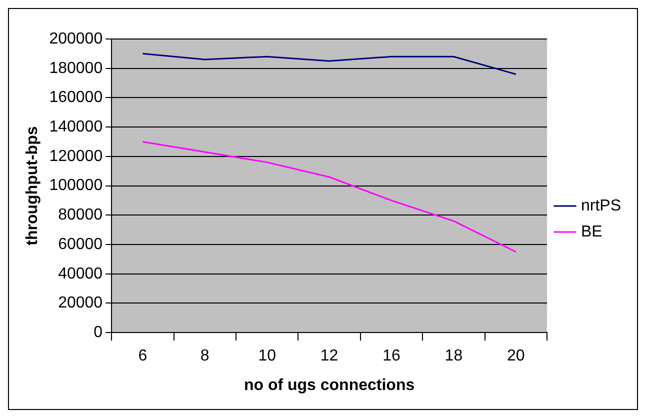  What do you see at coordinates (76, 185) in the screenshot?
I see `y-tick-label: 100000` at bounding box center [76, 185].